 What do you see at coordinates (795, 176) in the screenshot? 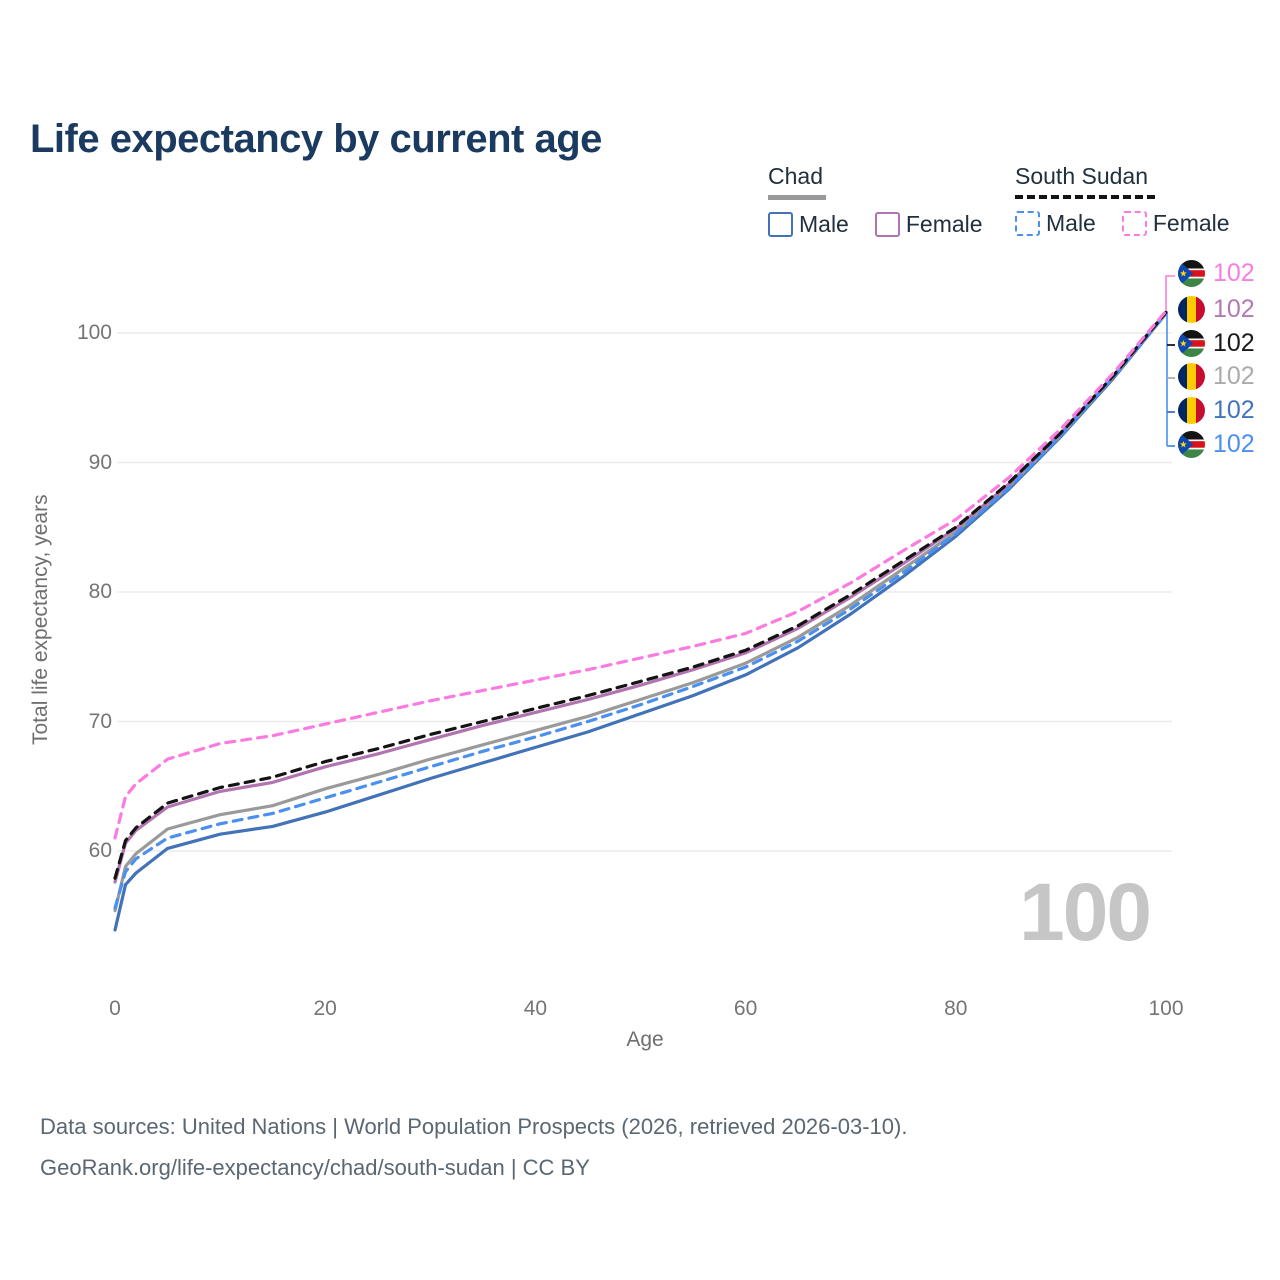
I see `legend-country-label: Chad` at bounding box center [795, 176].